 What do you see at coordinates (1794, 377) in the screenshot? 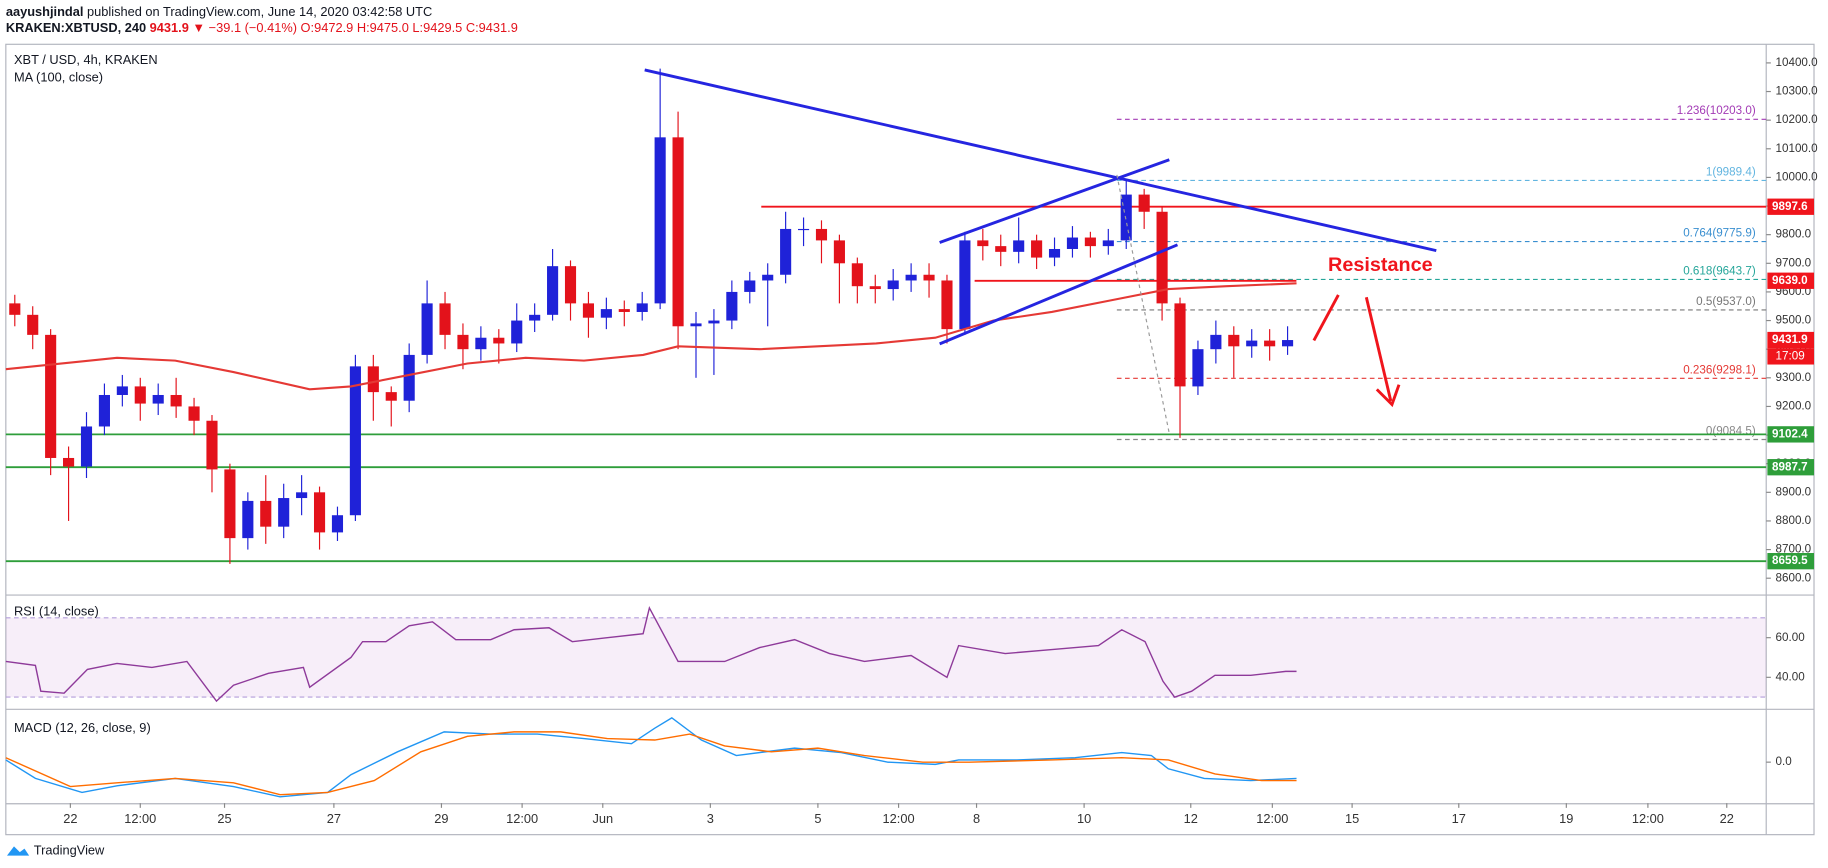
I see `y-tick-label: 9300.0` at bounding box center [1794, 377].